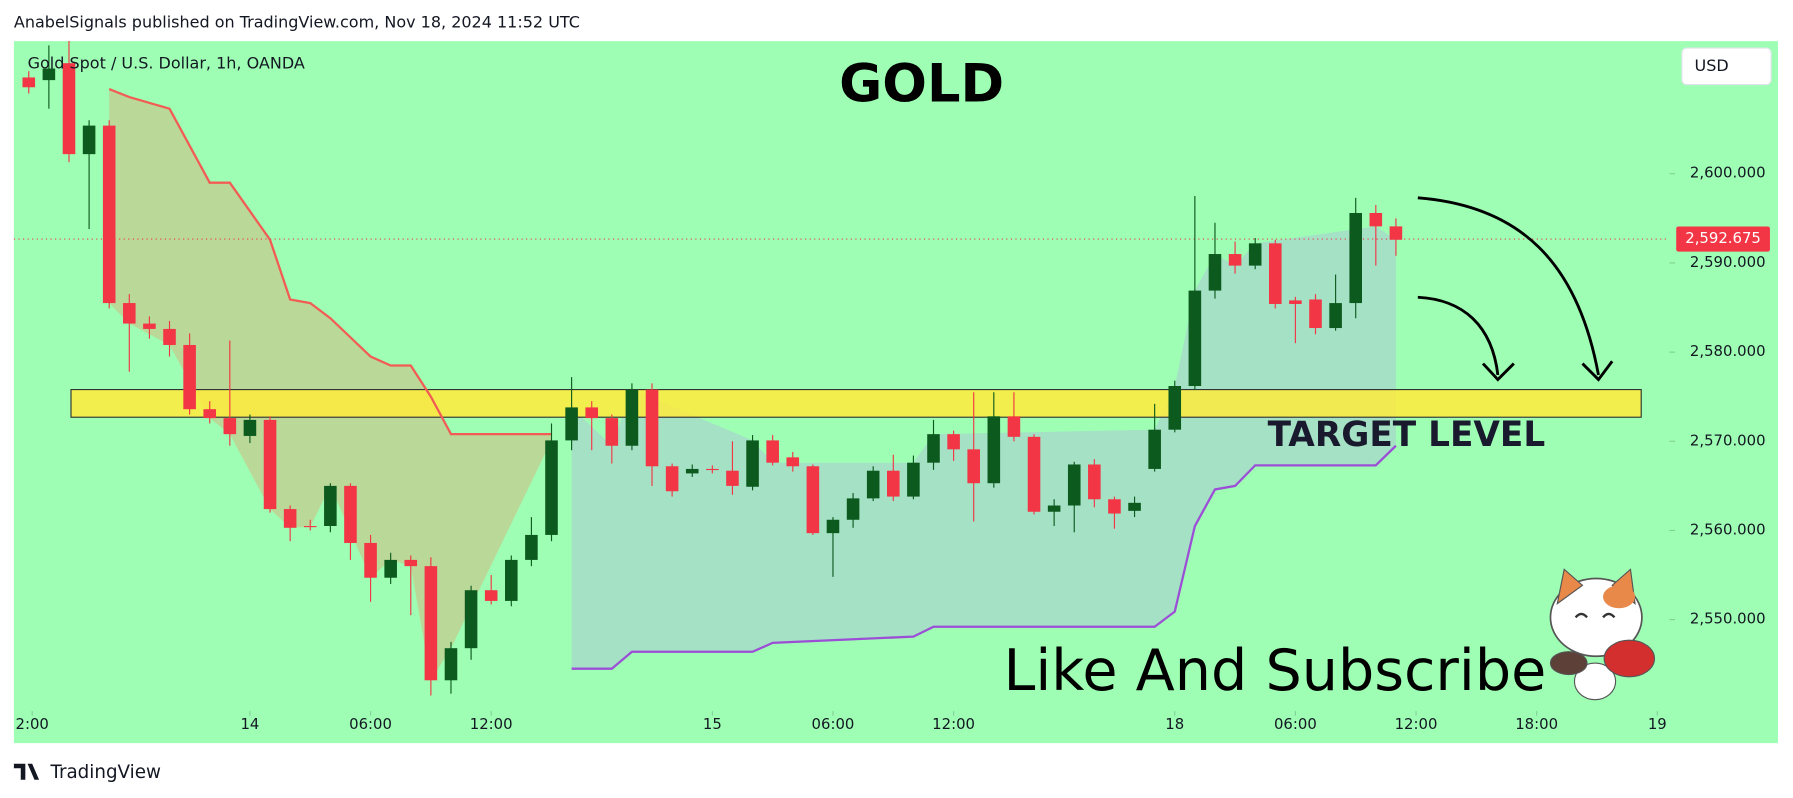 This screenshot has width=1793, height=798. Describe the element at coordinates (1407, 435) in the screenshot. I see `target-label: TARGET LEVEL` at that location.